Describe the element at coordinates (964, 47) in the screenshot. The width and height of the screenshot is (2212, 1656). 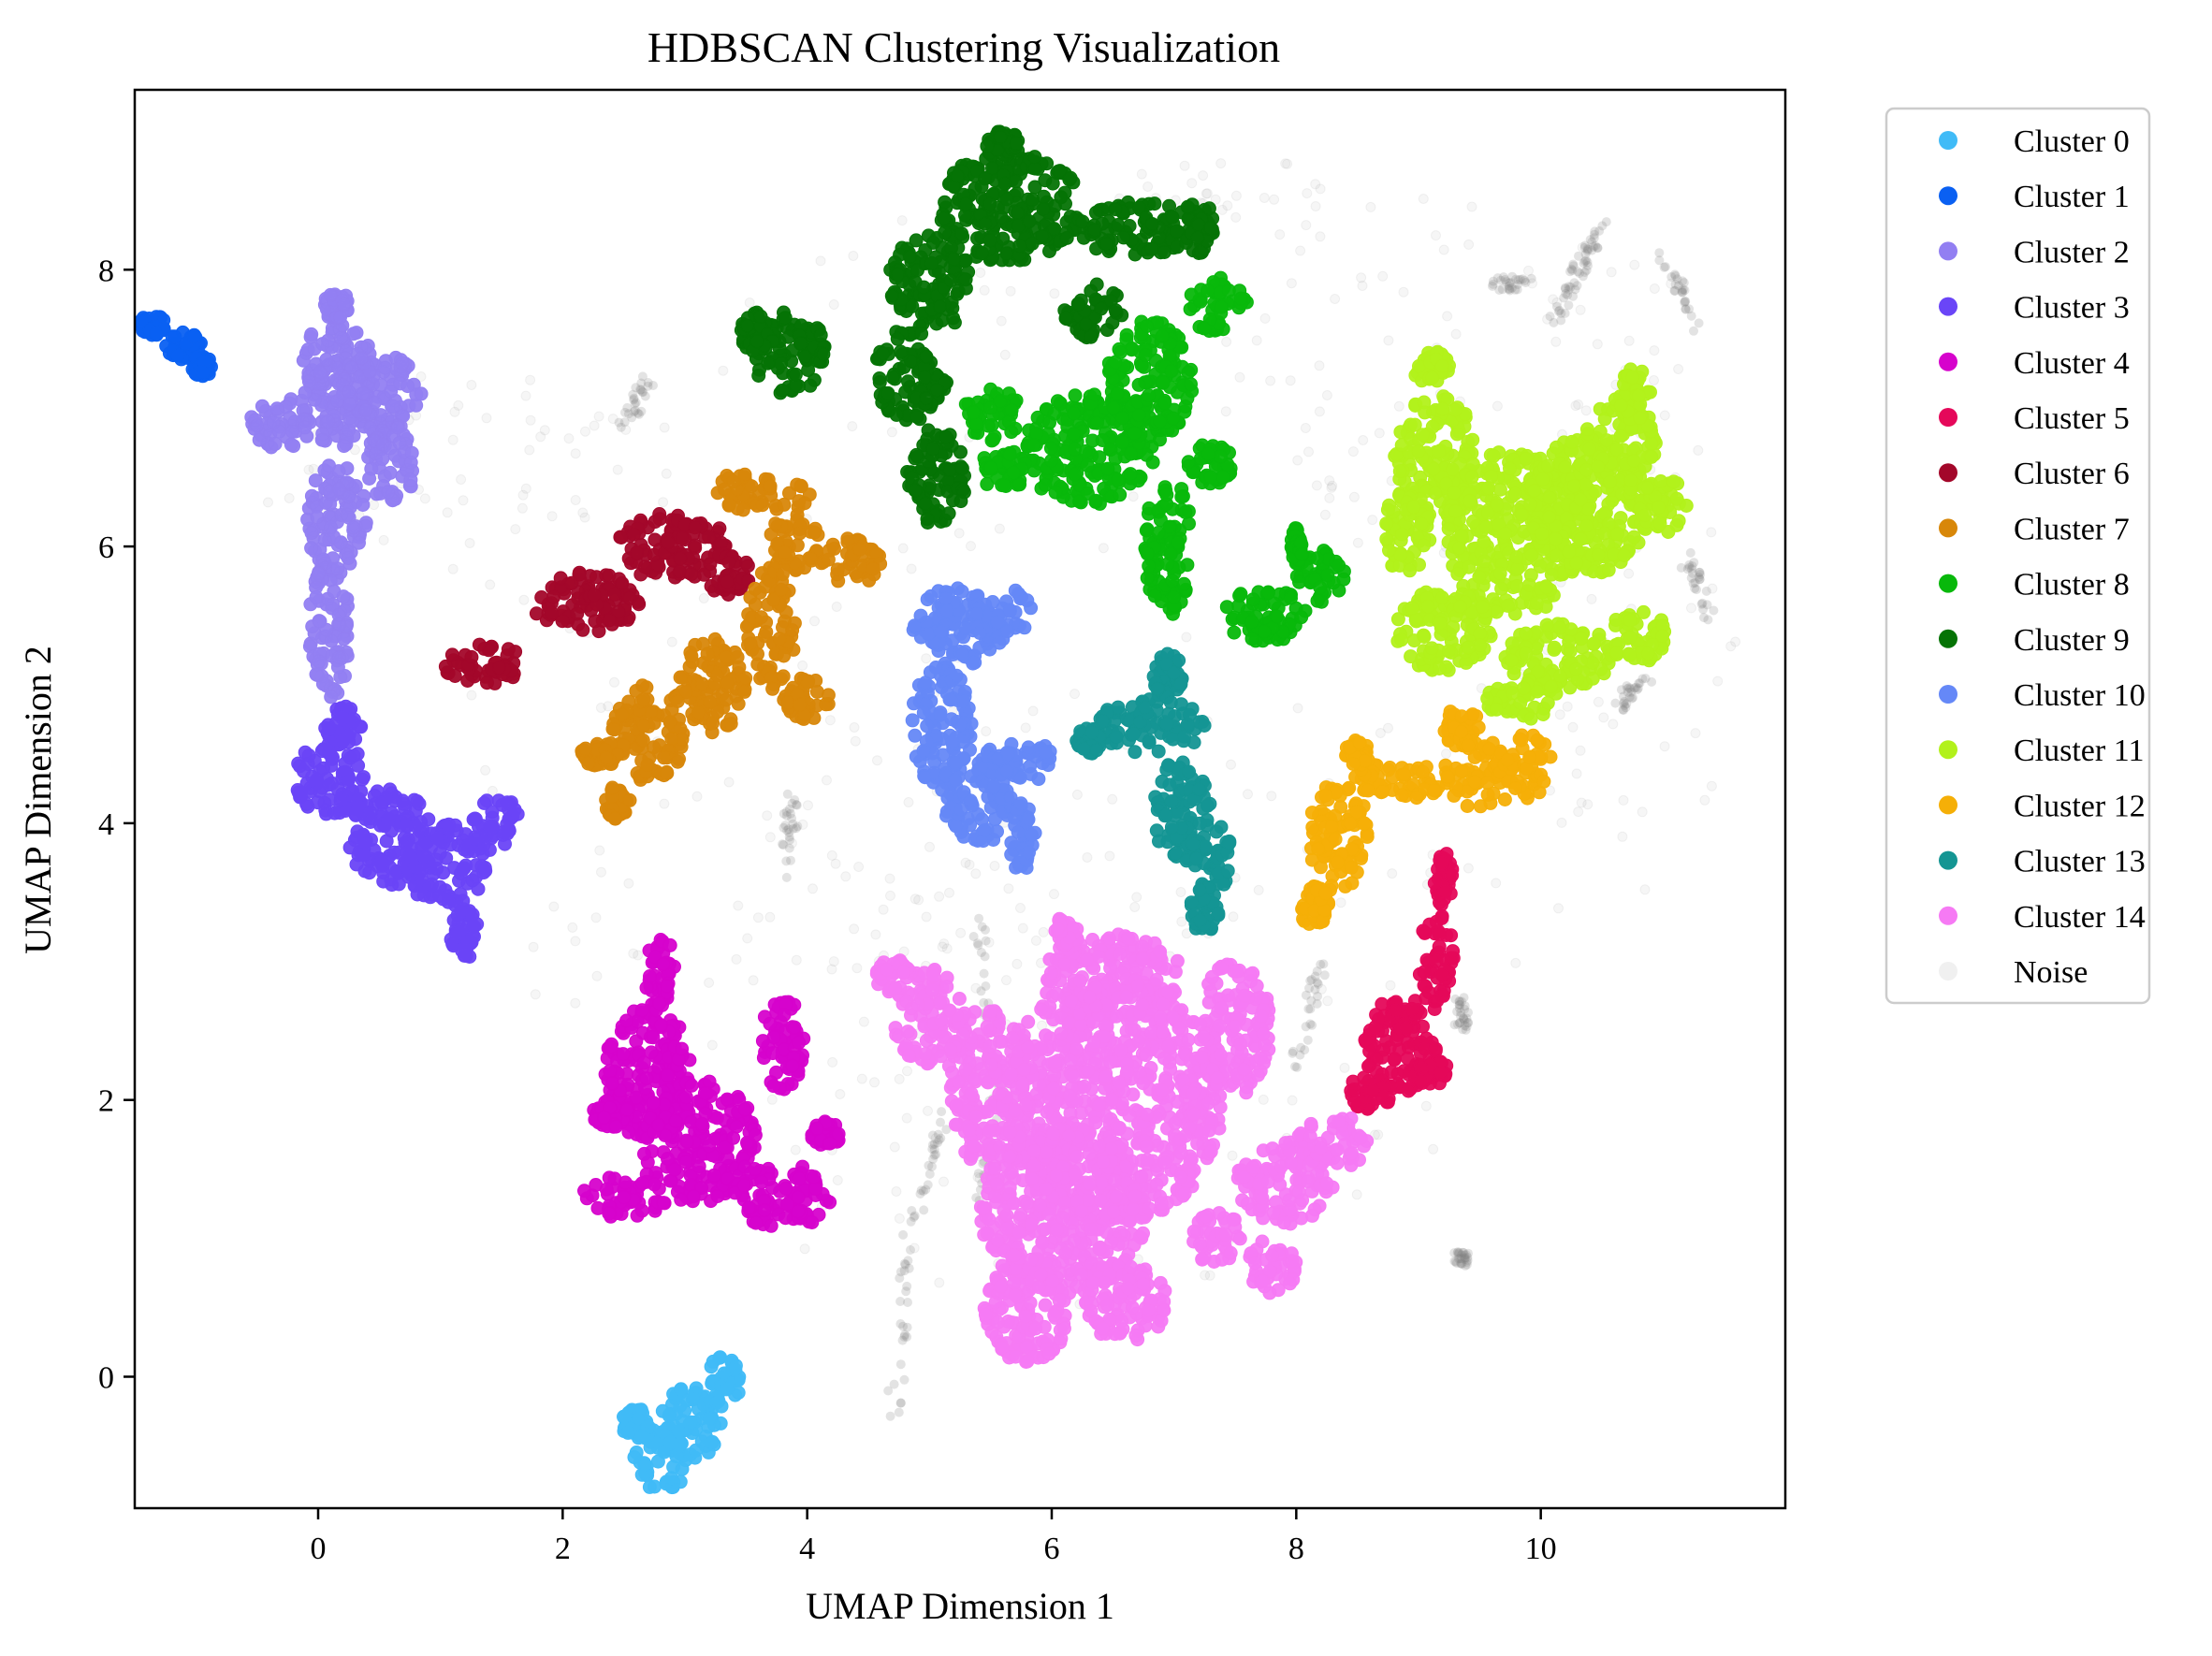
I see `chart-title: HDBSCAN Clustering Visualization` at that location.